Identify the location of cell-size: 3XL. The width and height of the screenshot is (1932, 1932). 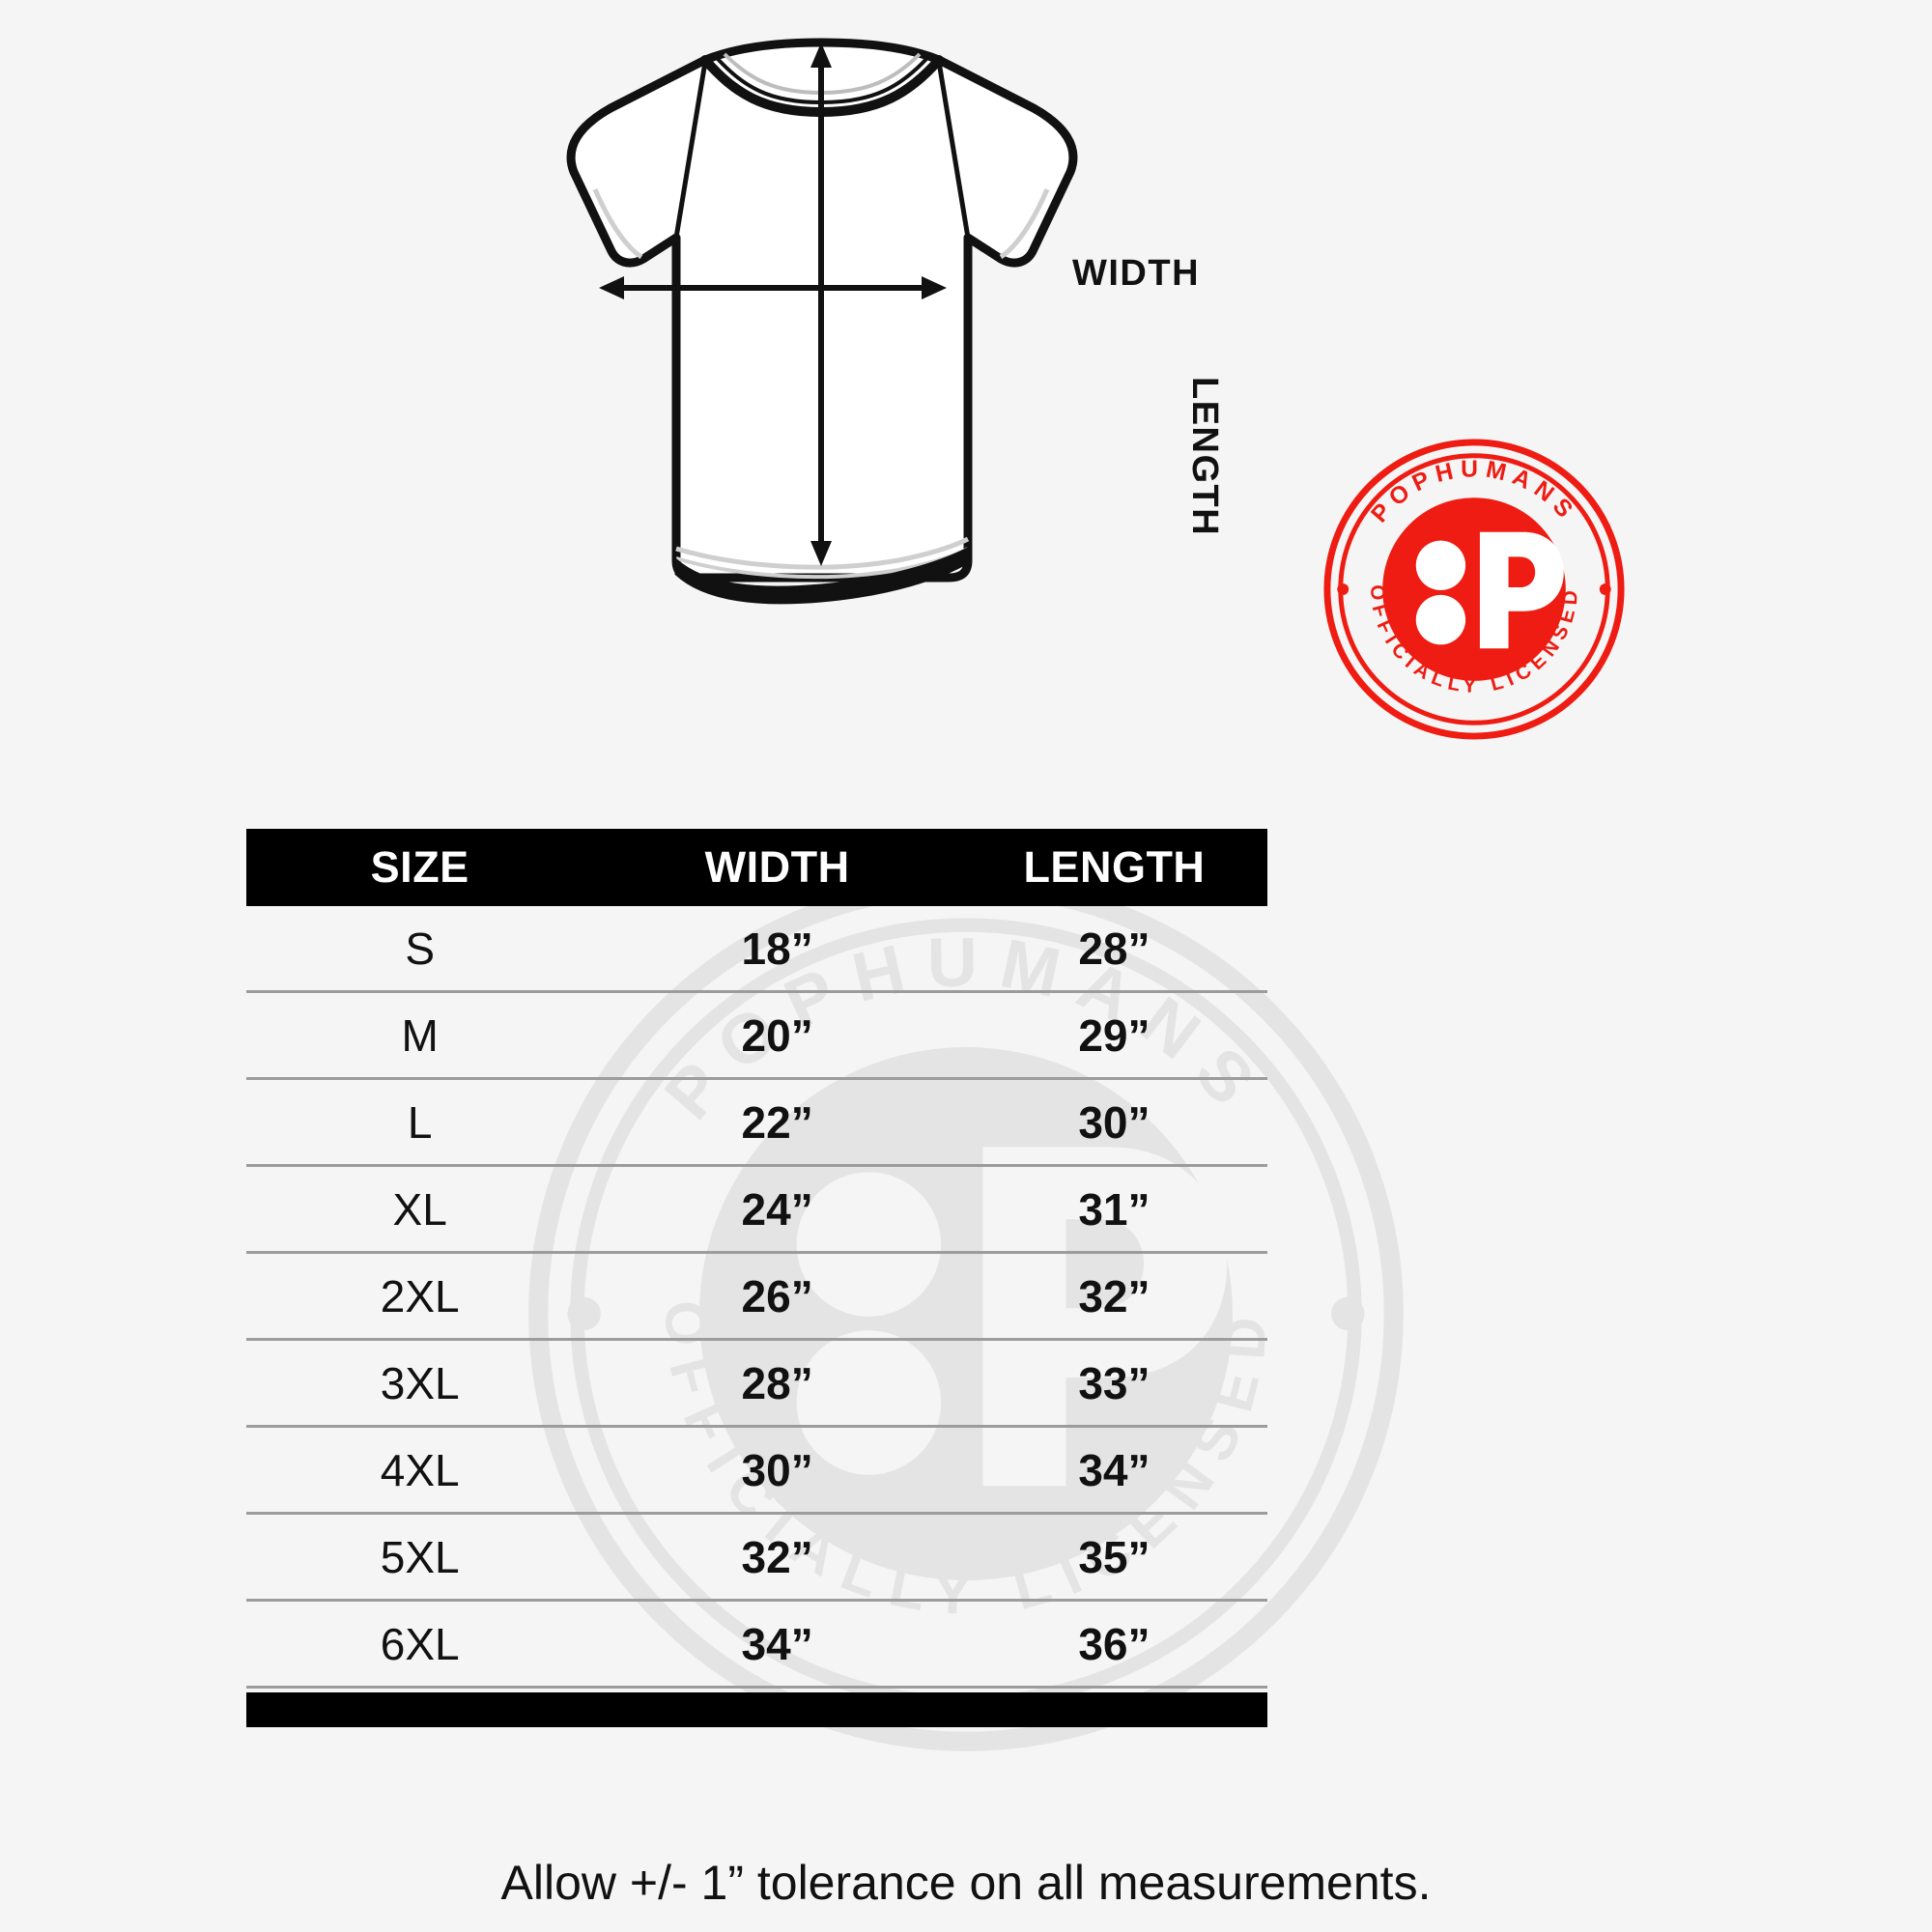
(420, 1382).